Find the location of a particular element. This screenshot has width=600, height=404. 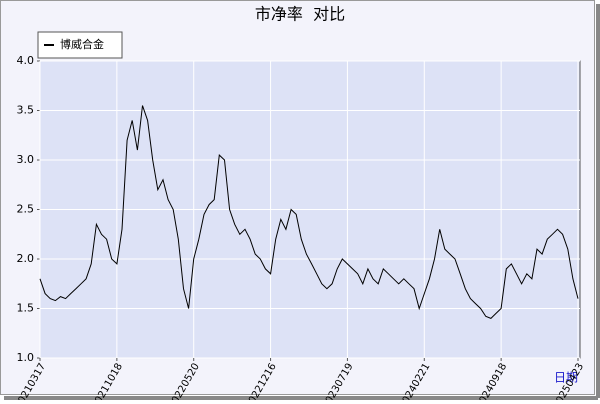

y-tick-label: 1.5 is located at coordinates (26, 308).